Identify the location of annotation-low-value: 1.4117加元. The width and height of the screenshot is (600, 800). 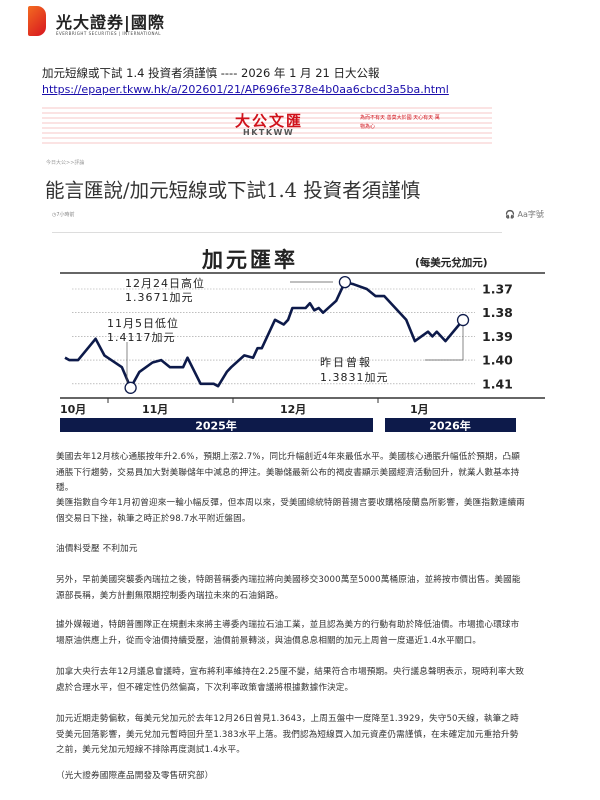
(141, 337).